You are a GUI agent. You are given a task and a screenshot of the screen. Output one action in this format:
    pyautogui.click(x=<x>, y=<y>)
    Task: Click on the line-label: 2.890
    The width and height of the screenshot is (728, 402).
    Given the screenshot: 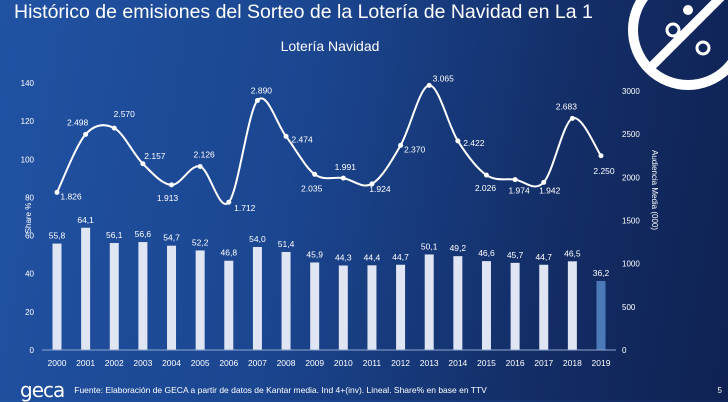 What is the action you would take?
    pyautogui.click(x=262, y=90)
    